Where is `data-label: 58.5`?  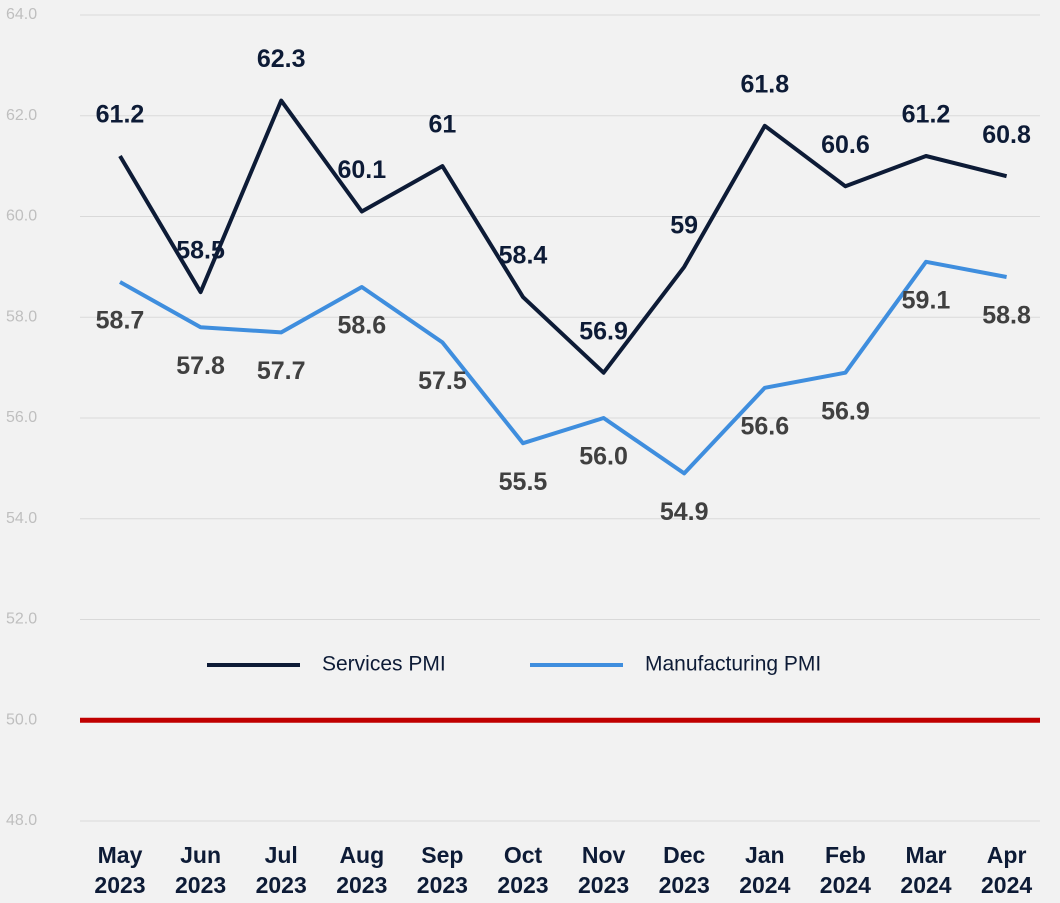 data-label: 58.5 is located at coordinates (200, 251).